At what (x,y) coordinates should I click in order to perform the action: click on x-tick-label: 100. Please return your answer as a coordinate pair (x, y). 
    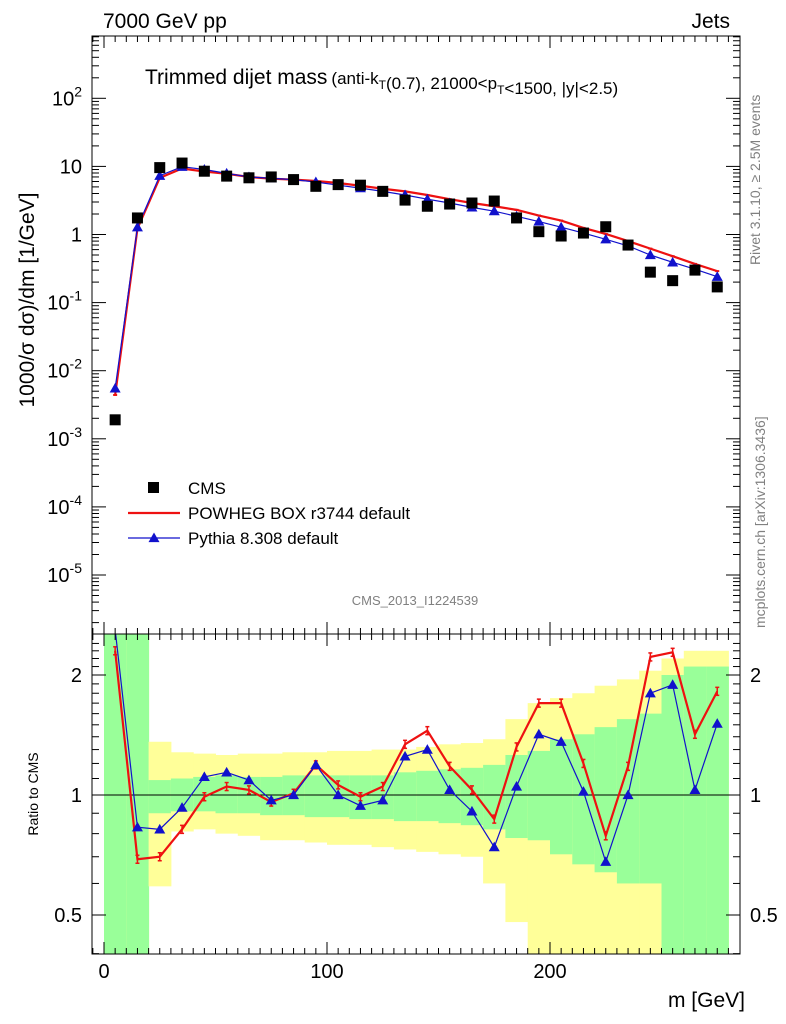
    Looking at the image, I should click on (326, 972).